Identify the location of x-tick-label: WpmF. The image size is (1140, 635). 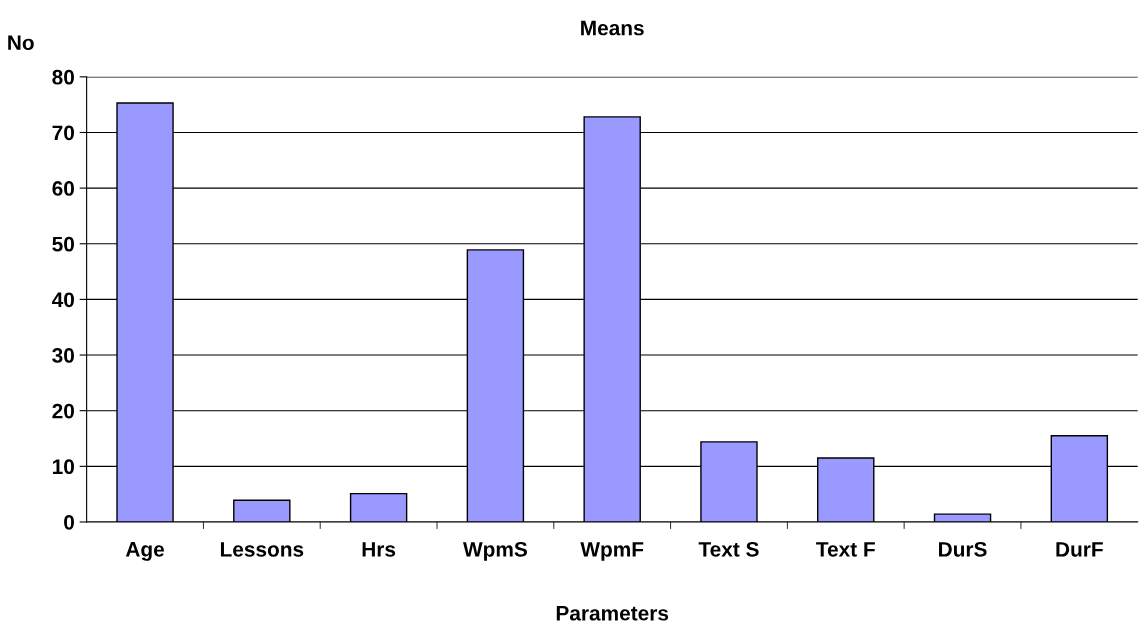
(612, 551).